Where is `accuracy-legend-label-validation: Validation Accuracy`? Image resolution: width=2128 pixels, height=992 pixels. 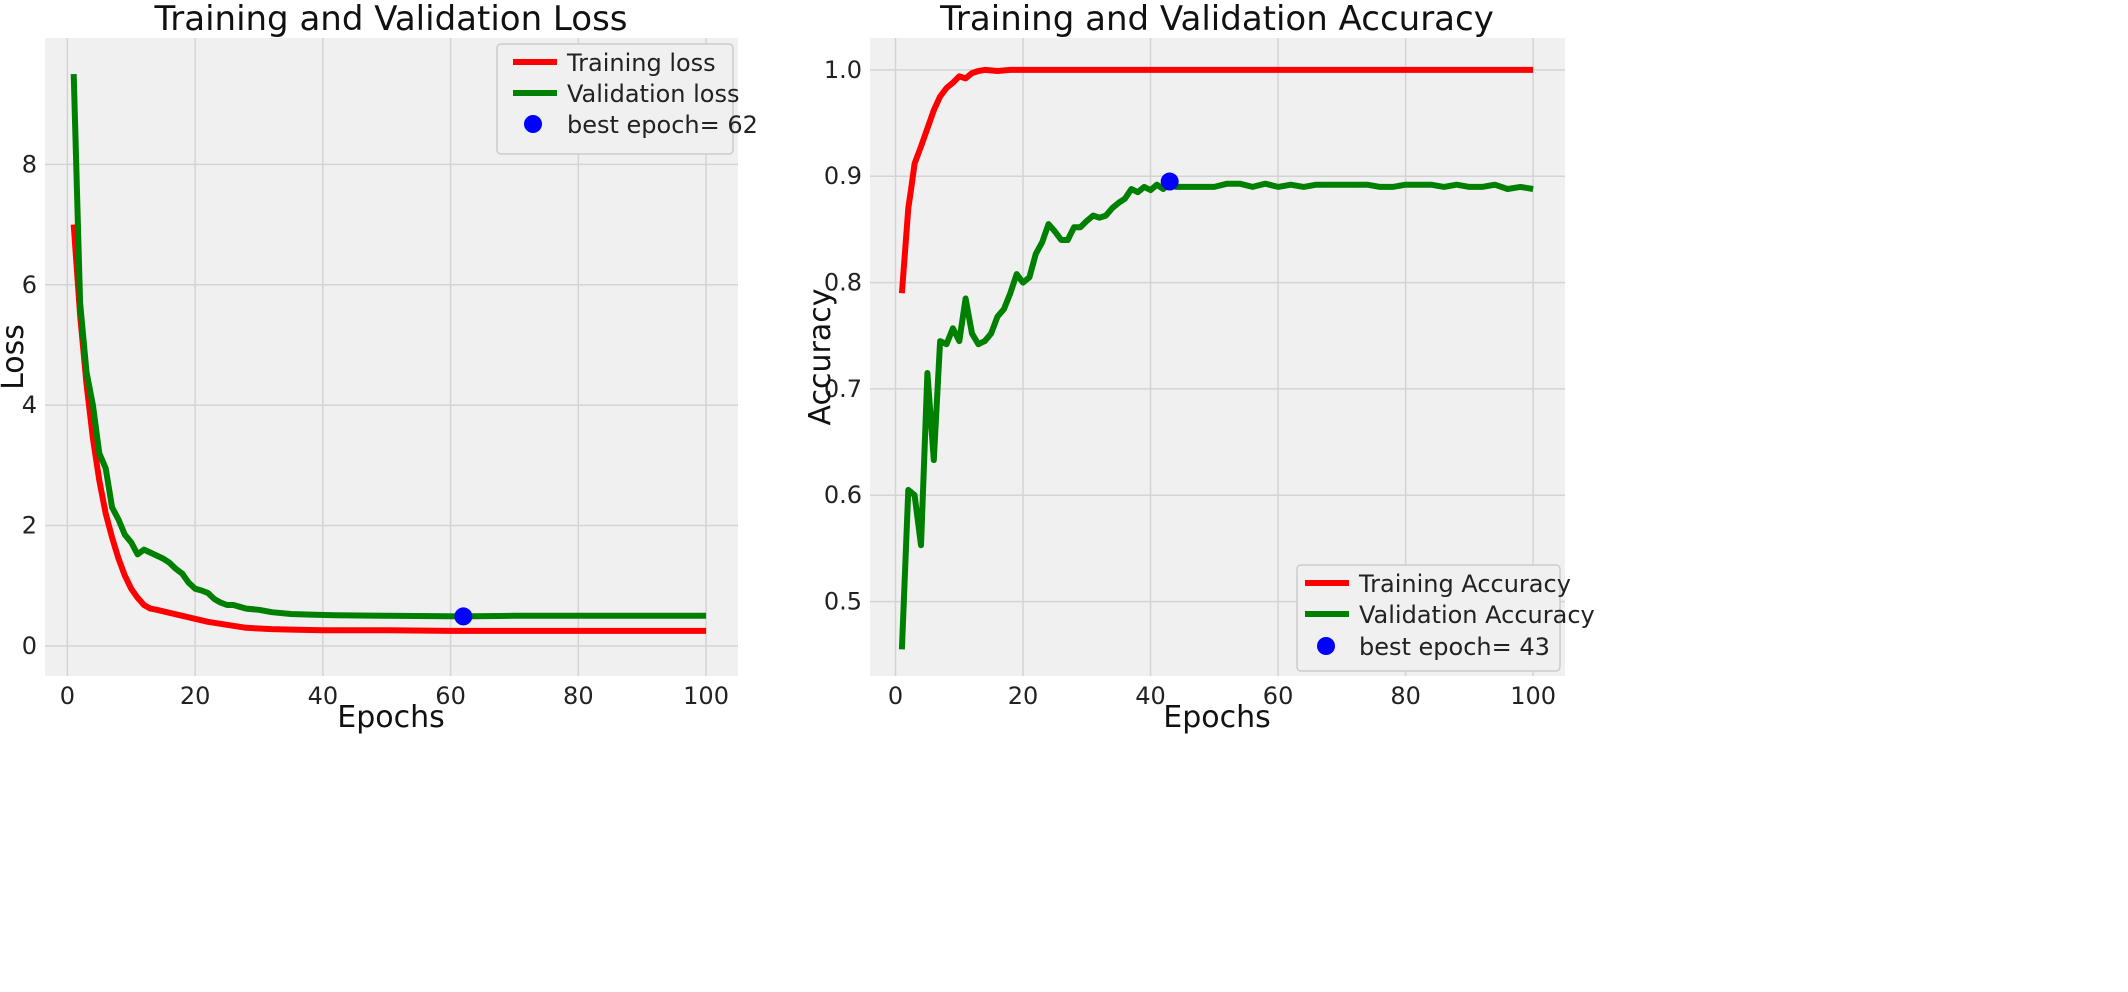 accuracy-legend-label-validation: Validation Accuracy is located at coordinates (1477, 615).